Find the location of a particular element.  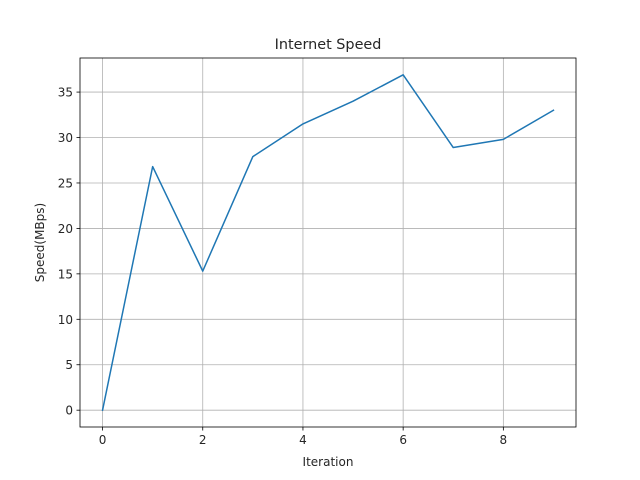

x-tick-label: 6 is located at coordinates (403, 440).